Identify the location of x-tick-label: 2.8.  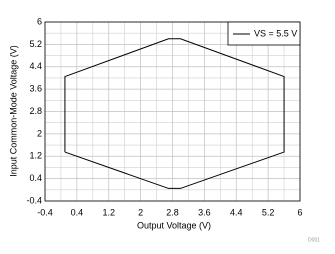
(172, 212).